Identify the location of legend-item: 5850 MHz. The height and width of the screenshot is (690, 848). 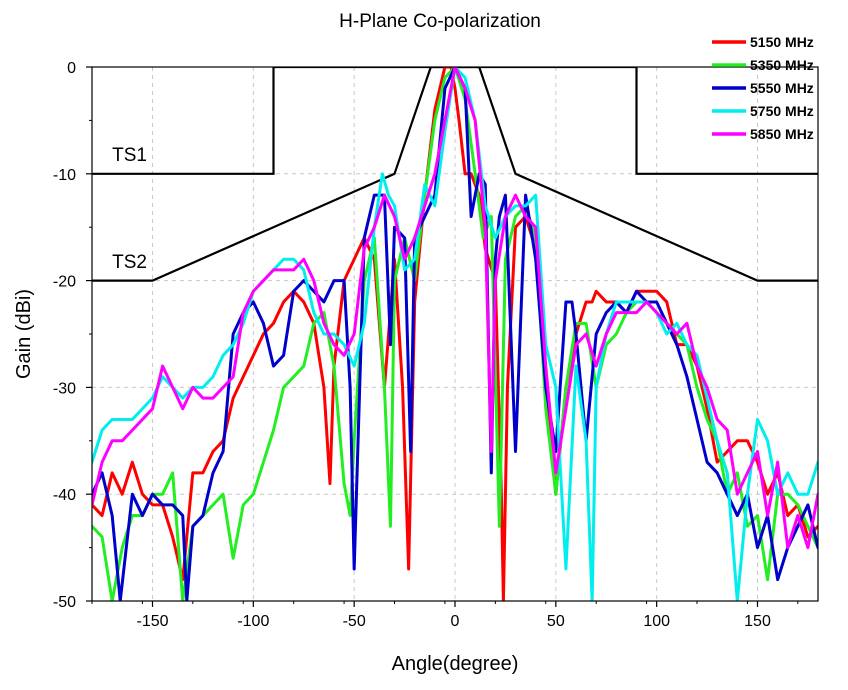
(763, 134).